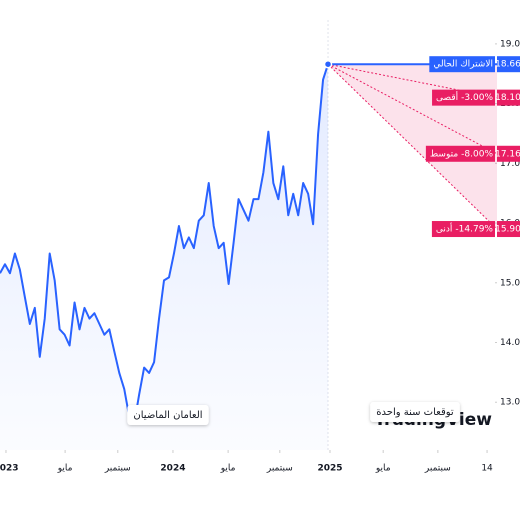 The image size is (520, 520). Describe the element at coordinates (487, 469) in the screenshot. I see `x-tick-label: 14` at that location.